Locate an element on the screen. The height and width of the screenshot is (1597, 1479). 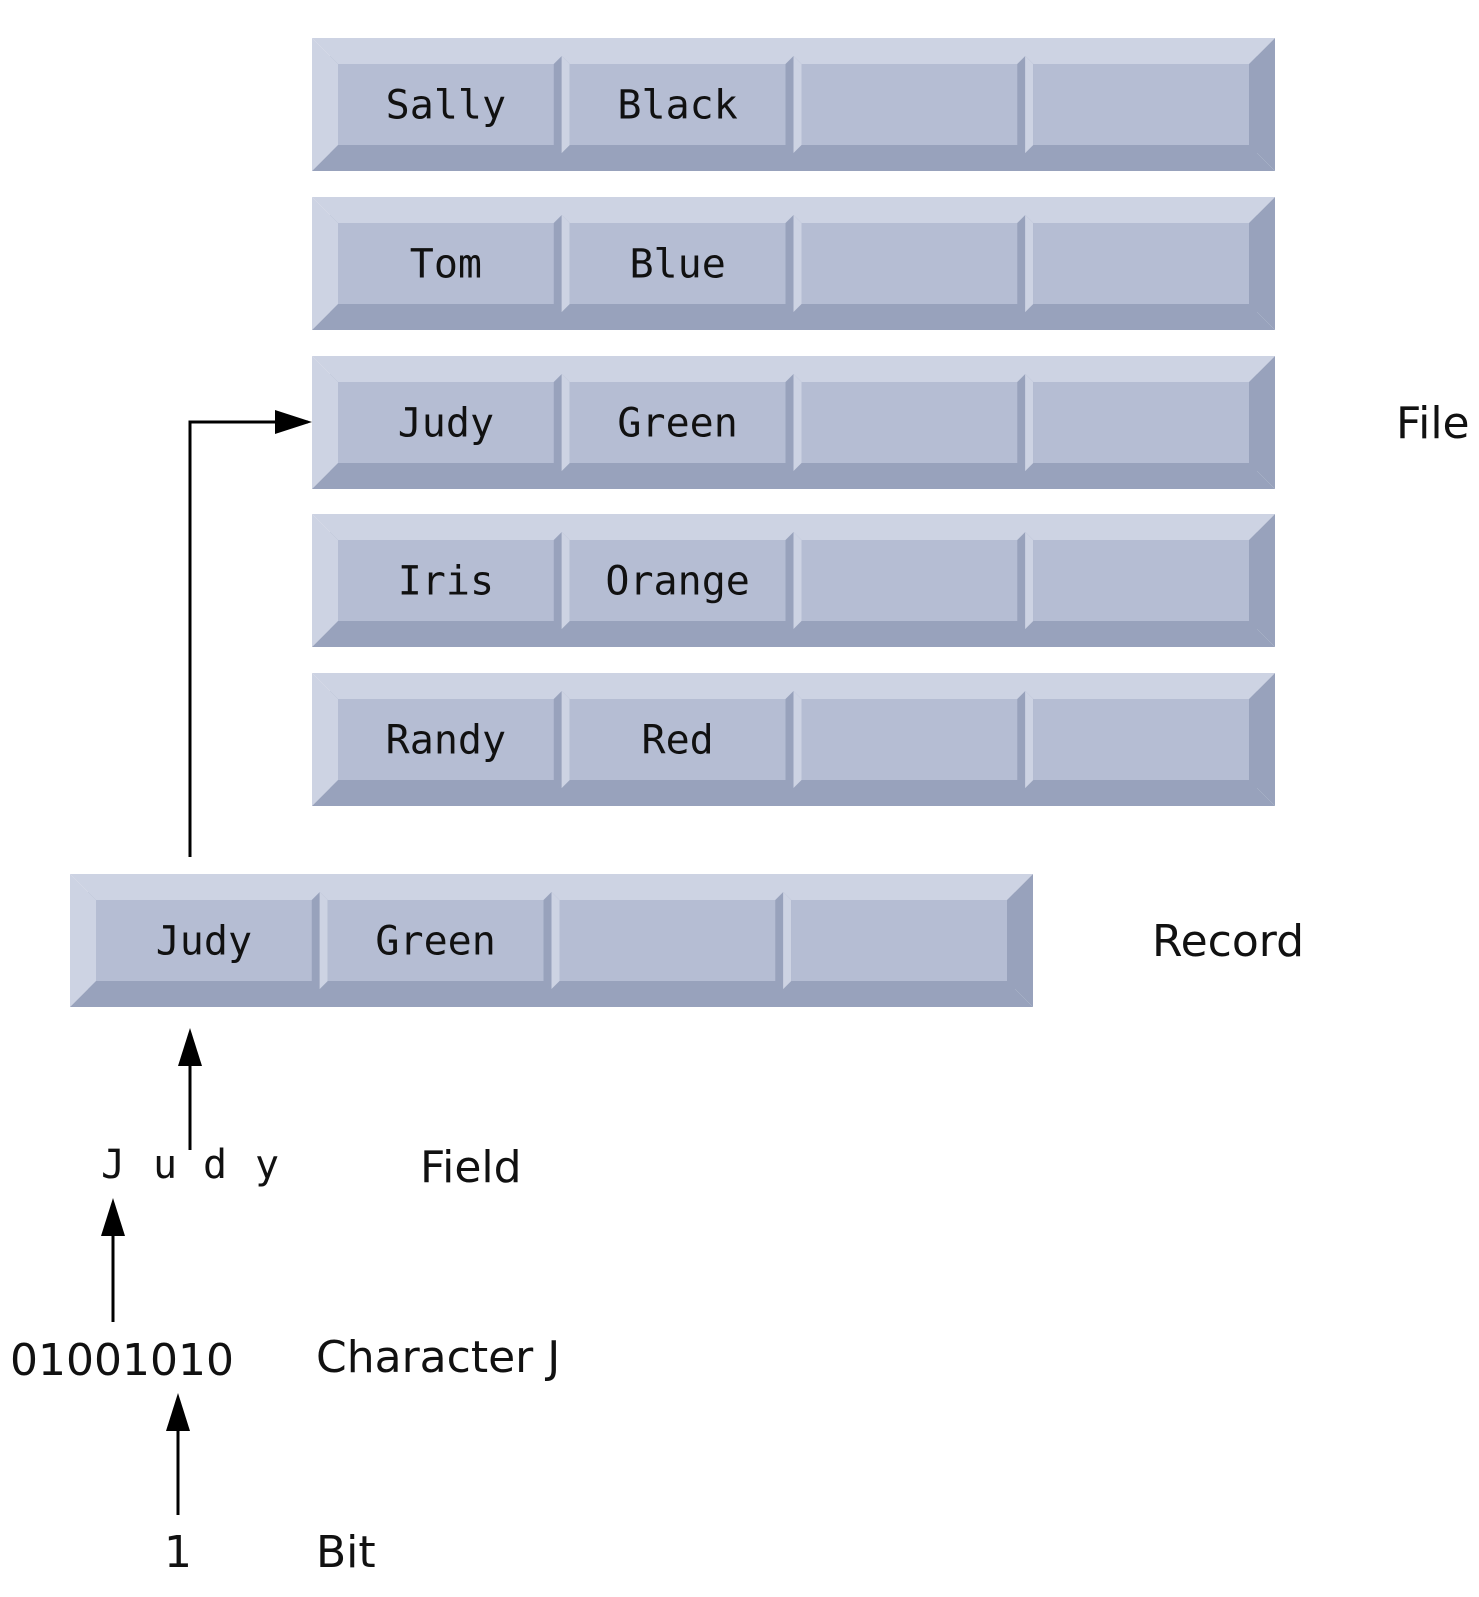
file-record-row: Randy Red is located at coordinates (793, 739).